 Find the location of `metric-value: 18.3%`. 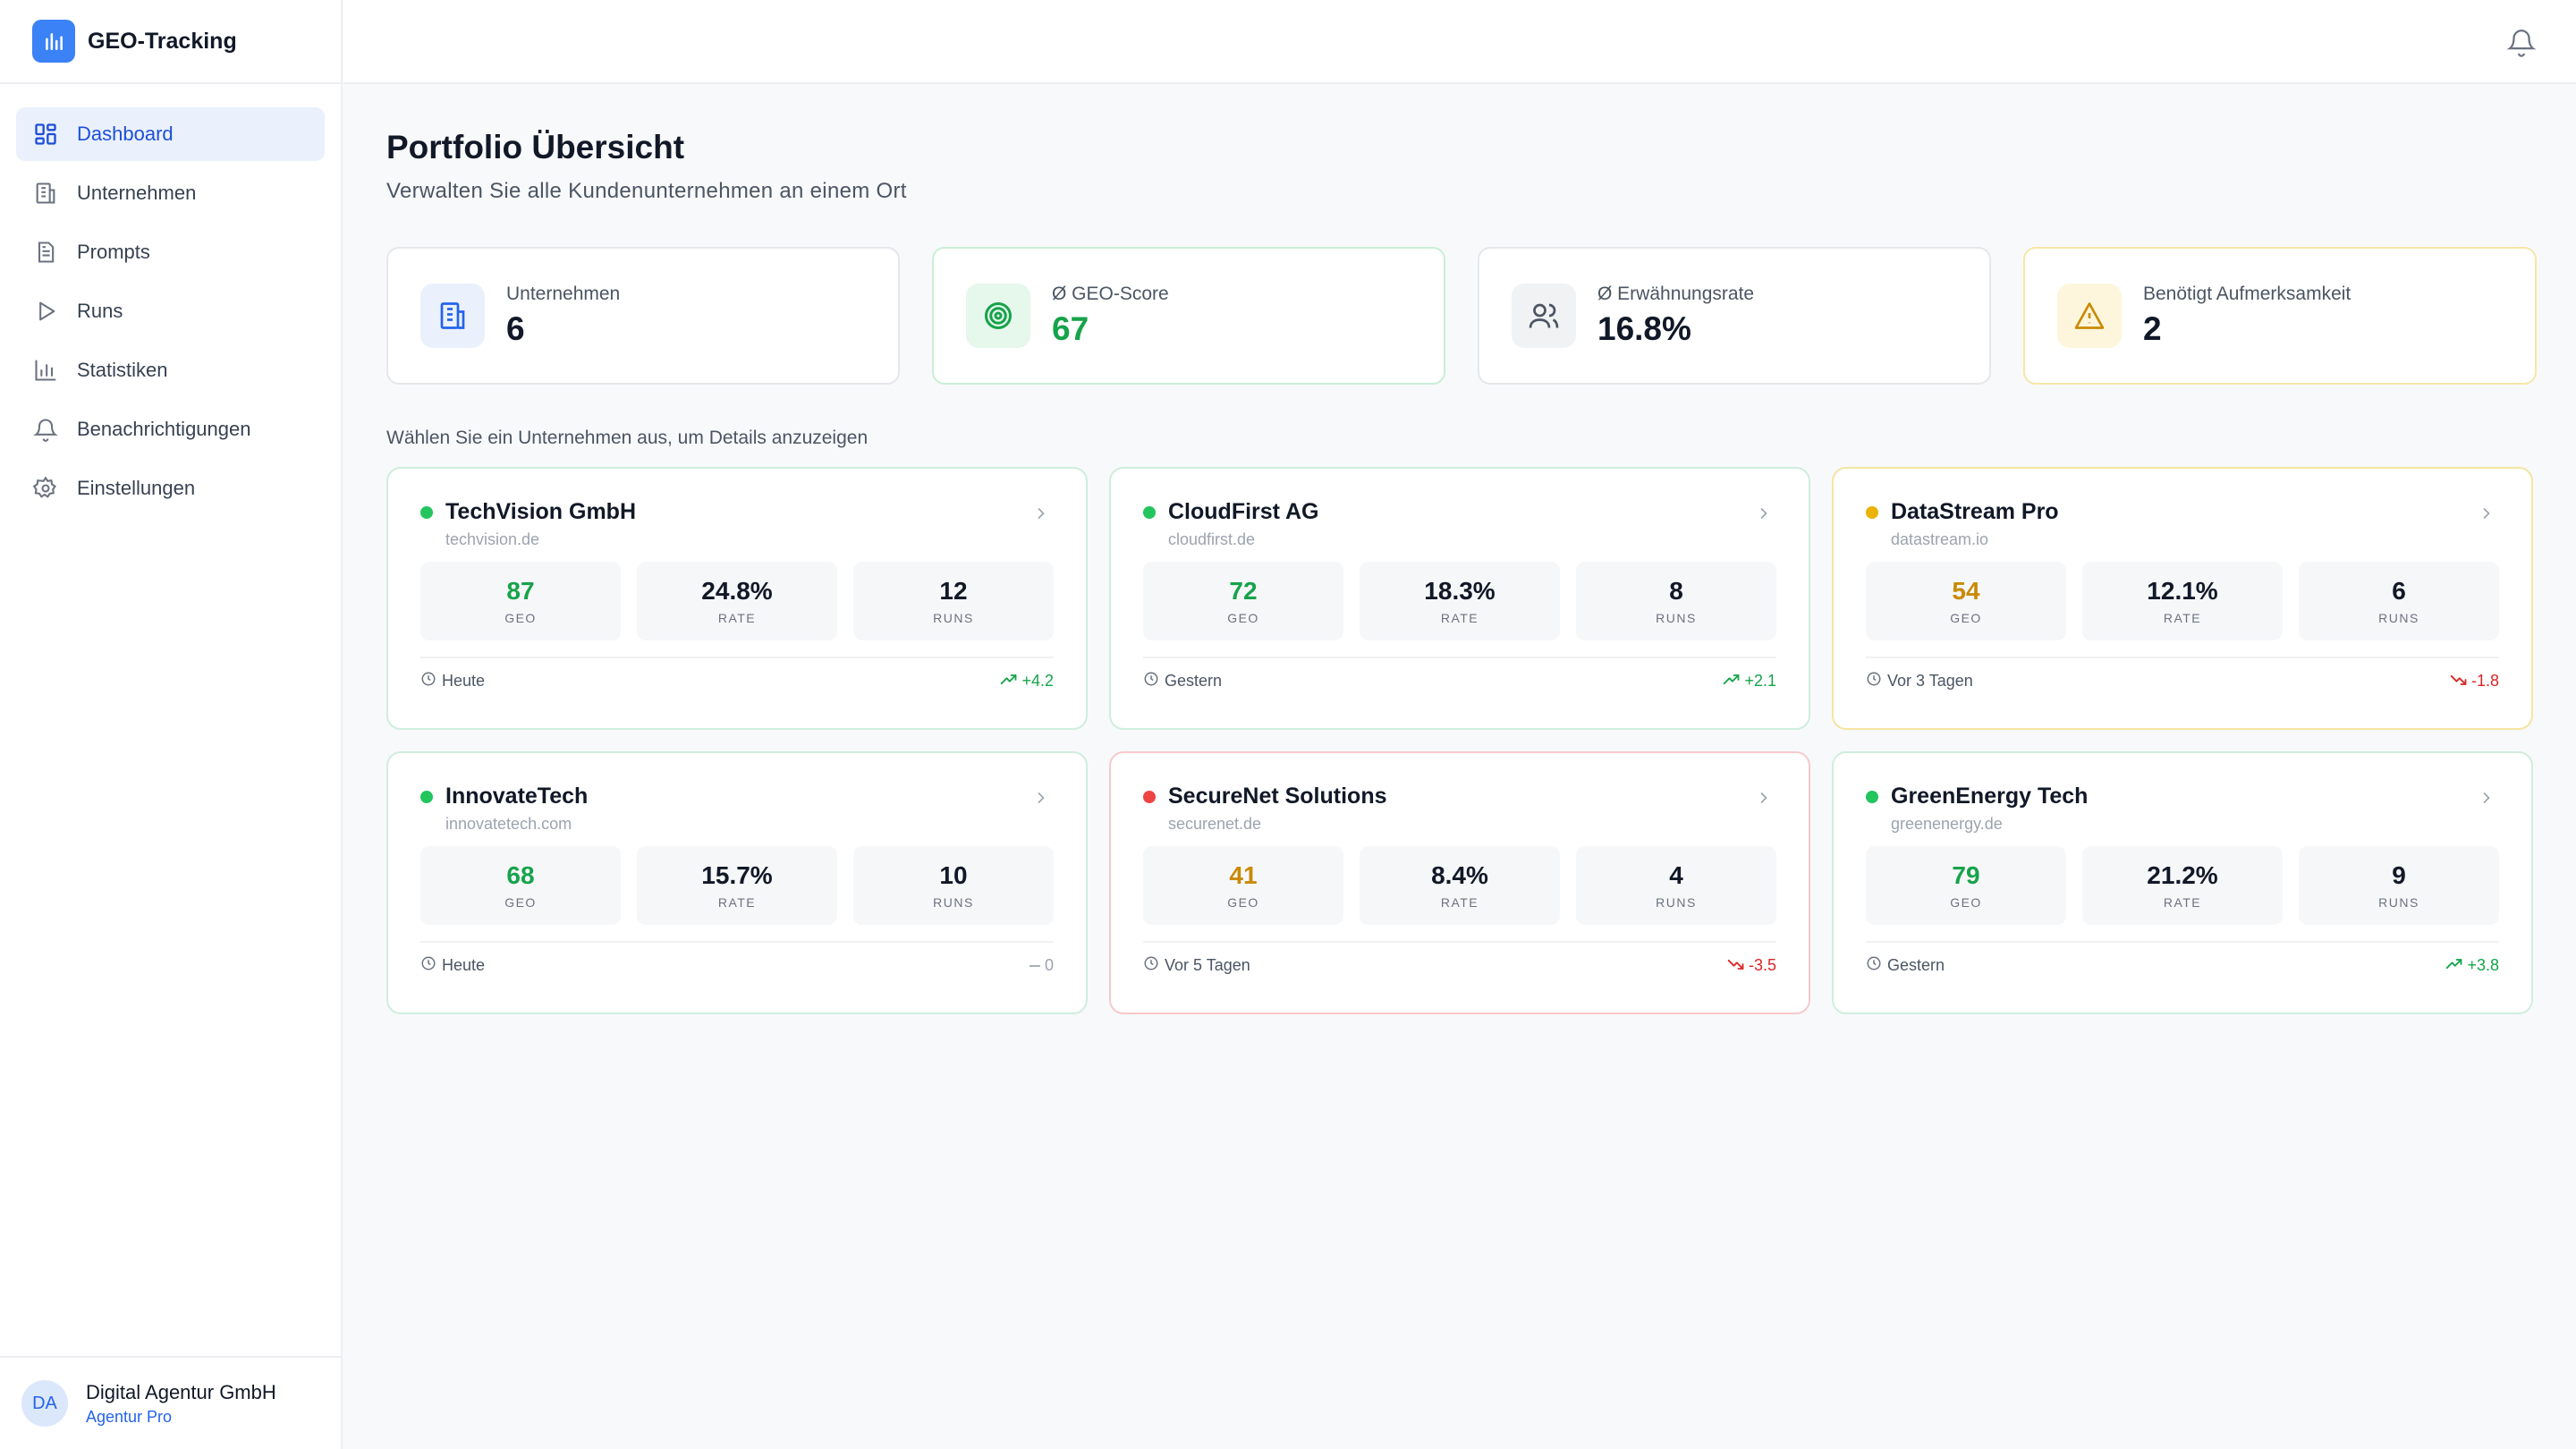

metric-value: 18.3% is located at coordinates (1460, 591).